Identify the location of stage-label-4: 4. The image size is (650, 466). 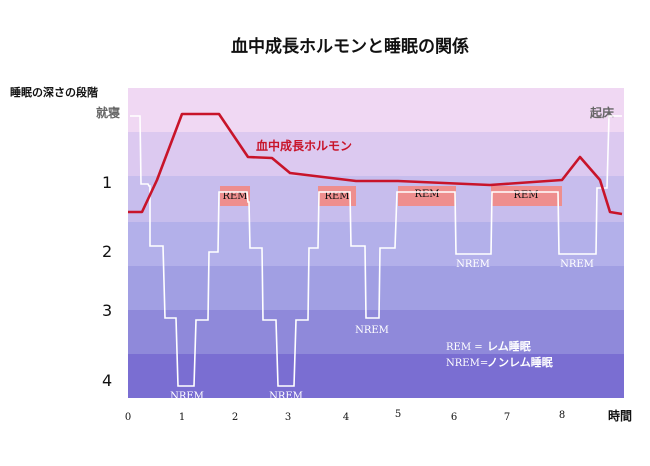
(107, 380).